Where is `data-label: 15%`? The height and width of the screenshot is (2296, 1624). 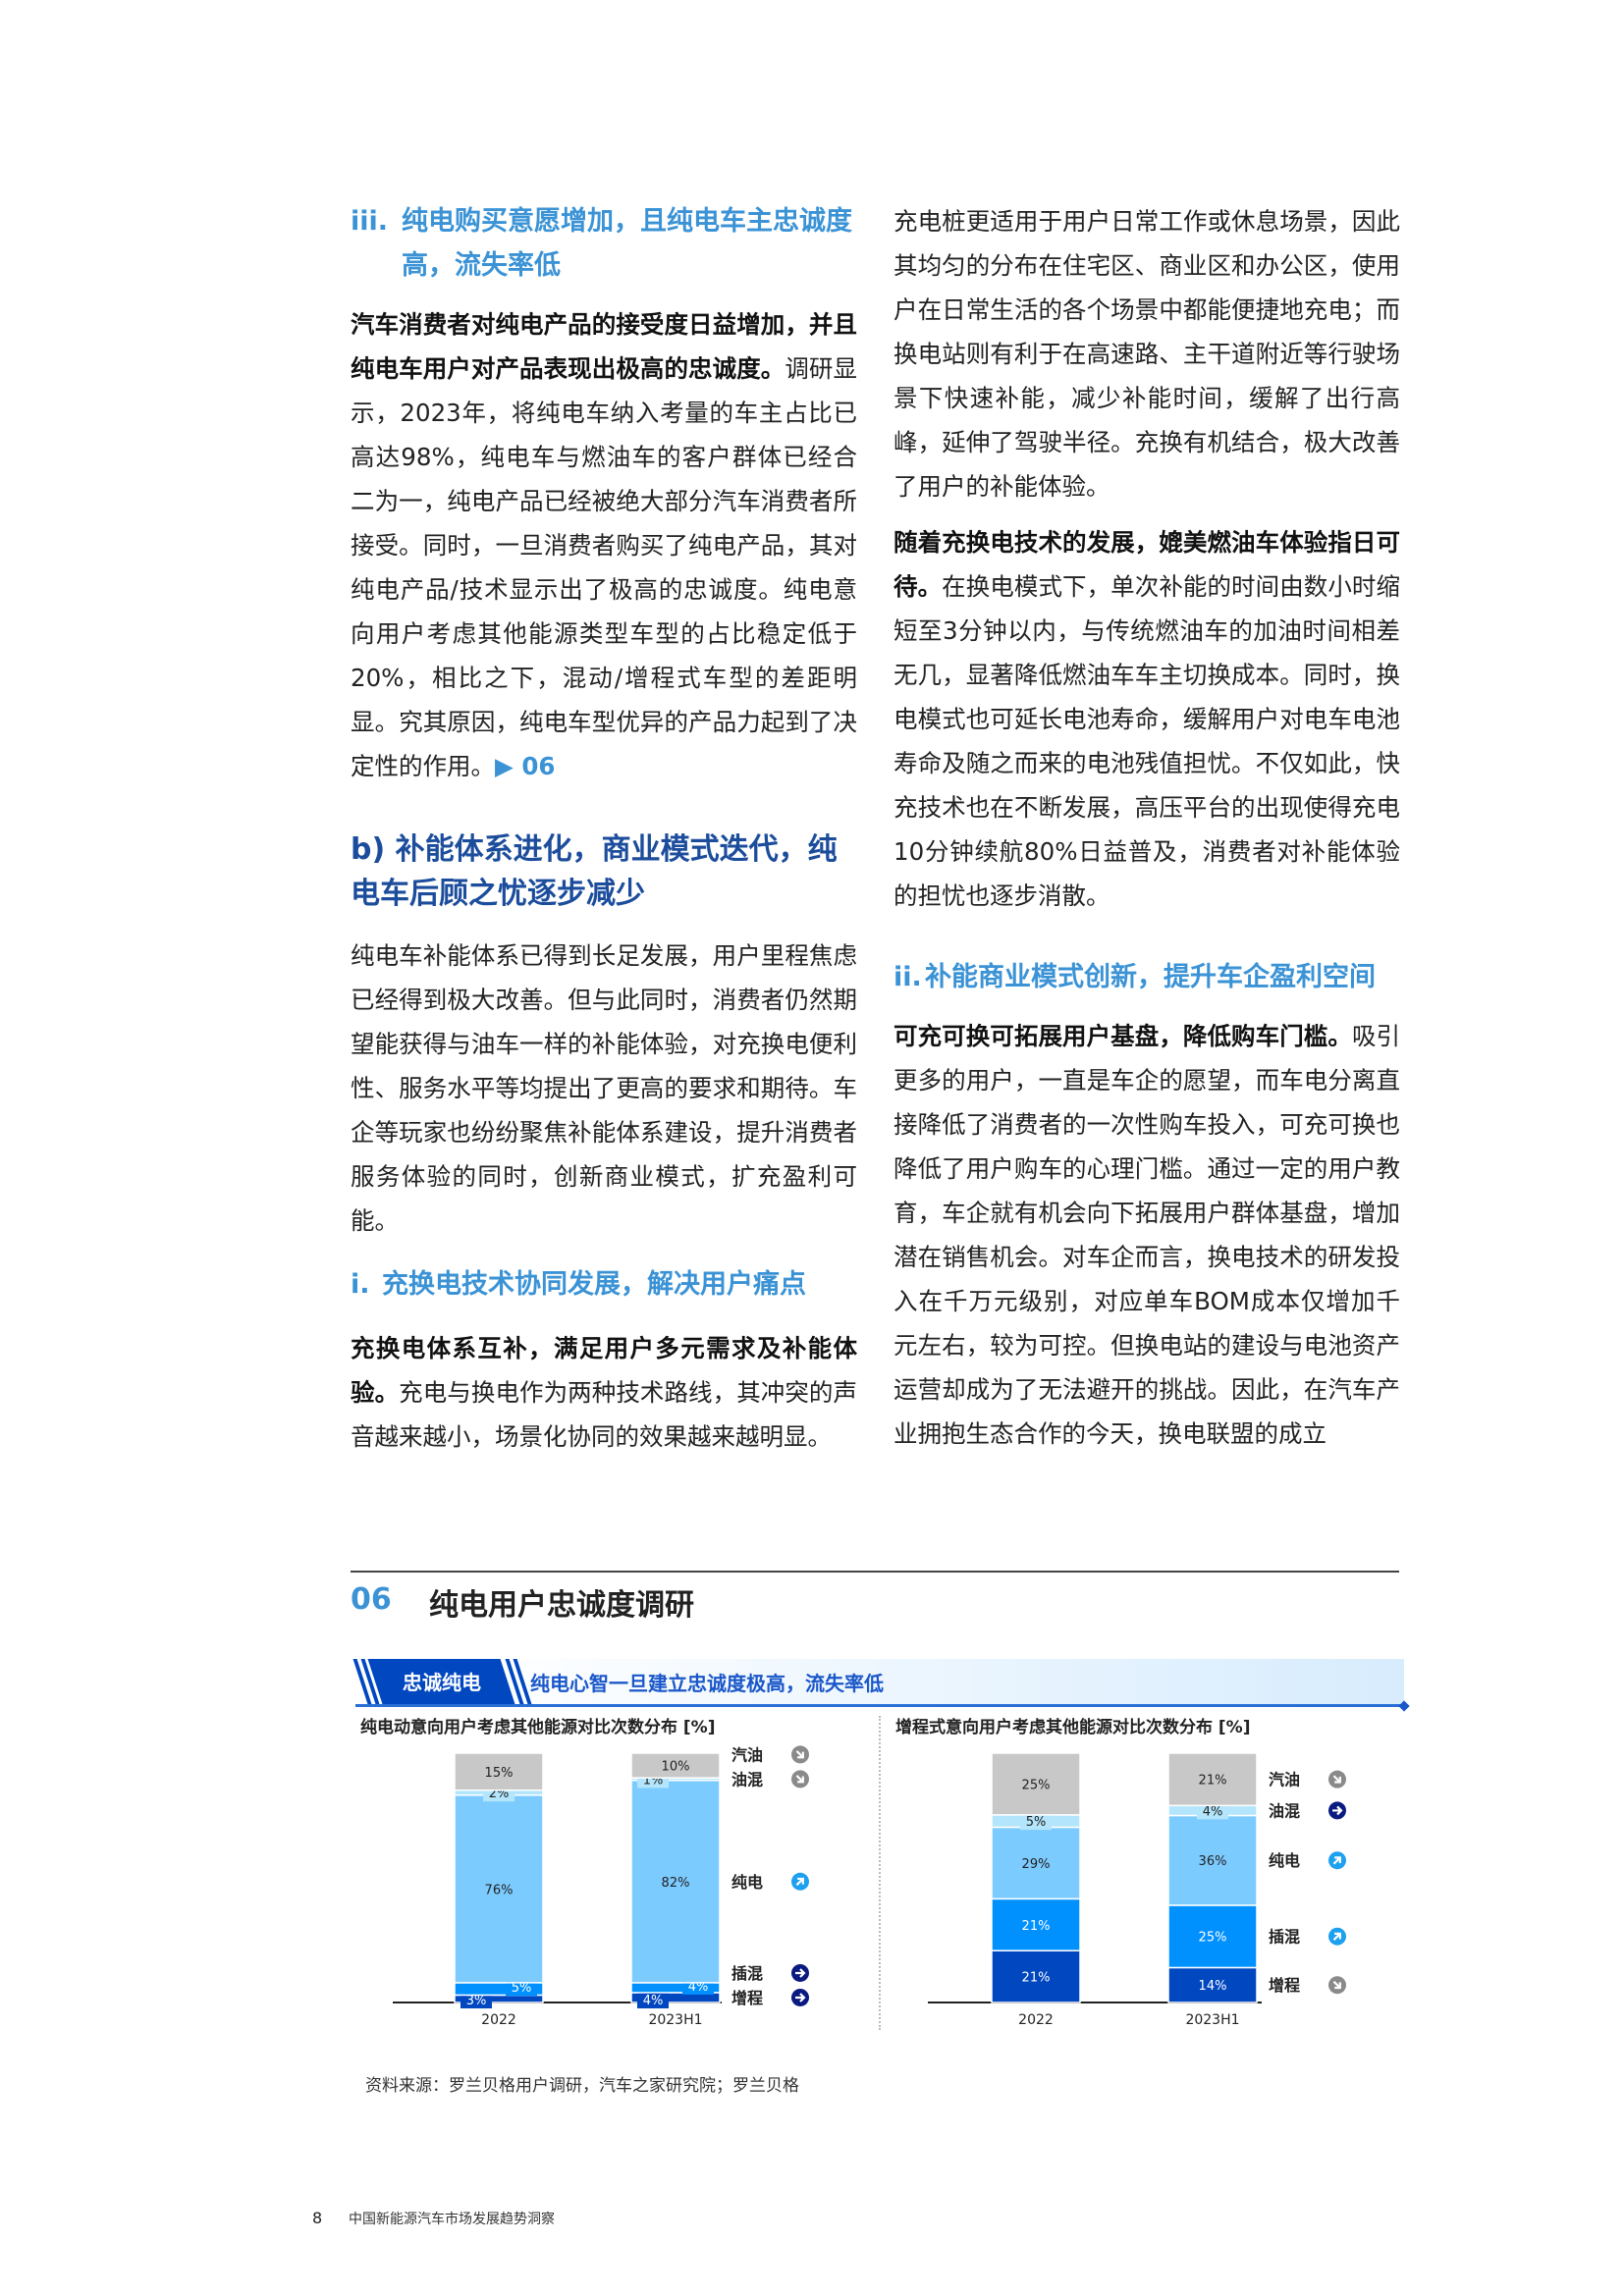
data-label: 15% is located at coordinates (499, 1773).